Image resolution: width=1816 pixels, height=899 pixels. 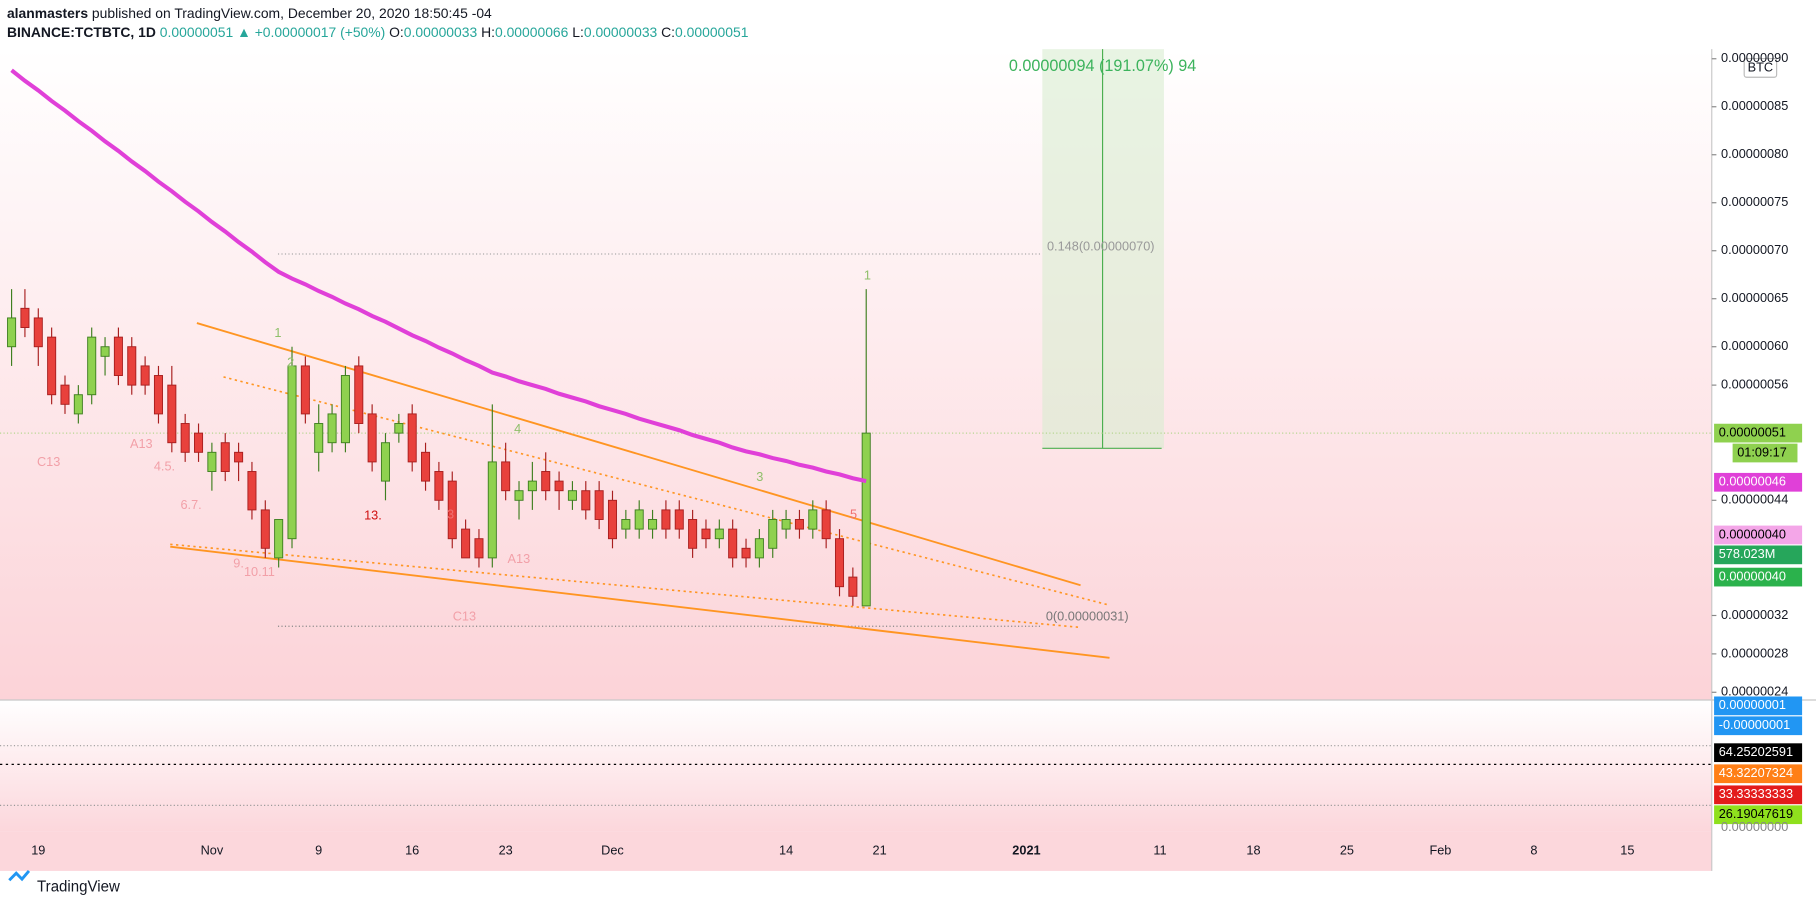 I want to click on td-label: 2, so click(x=290, y=361).